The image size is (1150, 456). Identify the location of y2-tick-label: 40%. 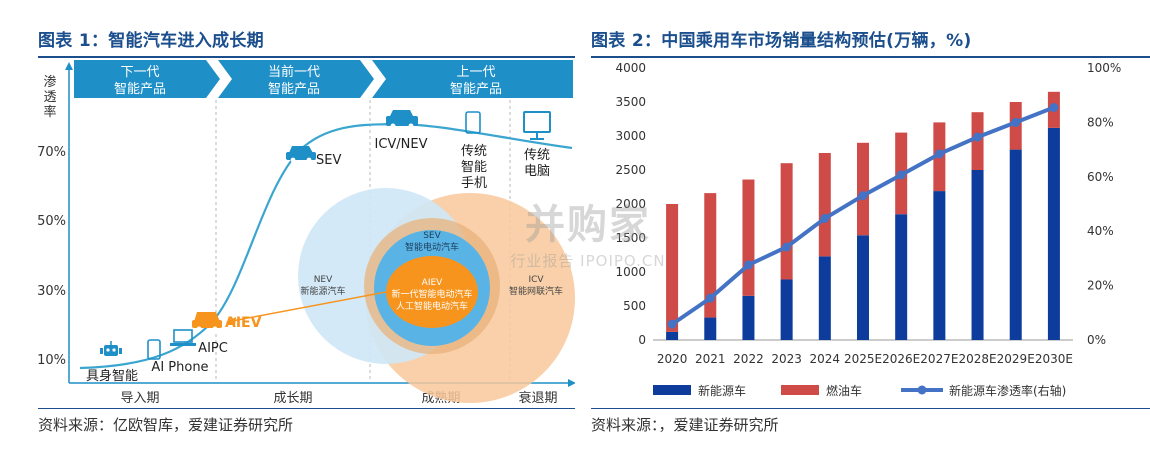
(1100, 231).